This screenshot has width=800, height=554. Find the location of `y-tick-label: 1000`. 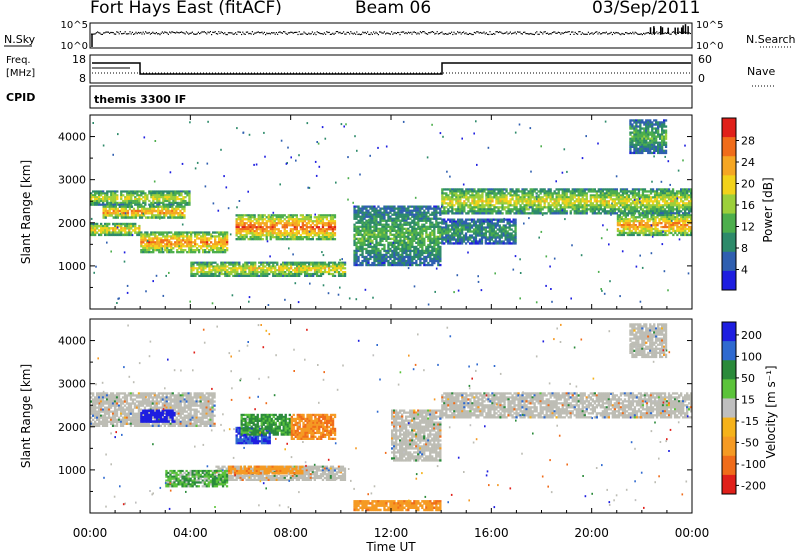

y-tick-label: 1000 is located at coordinates (72, 266).